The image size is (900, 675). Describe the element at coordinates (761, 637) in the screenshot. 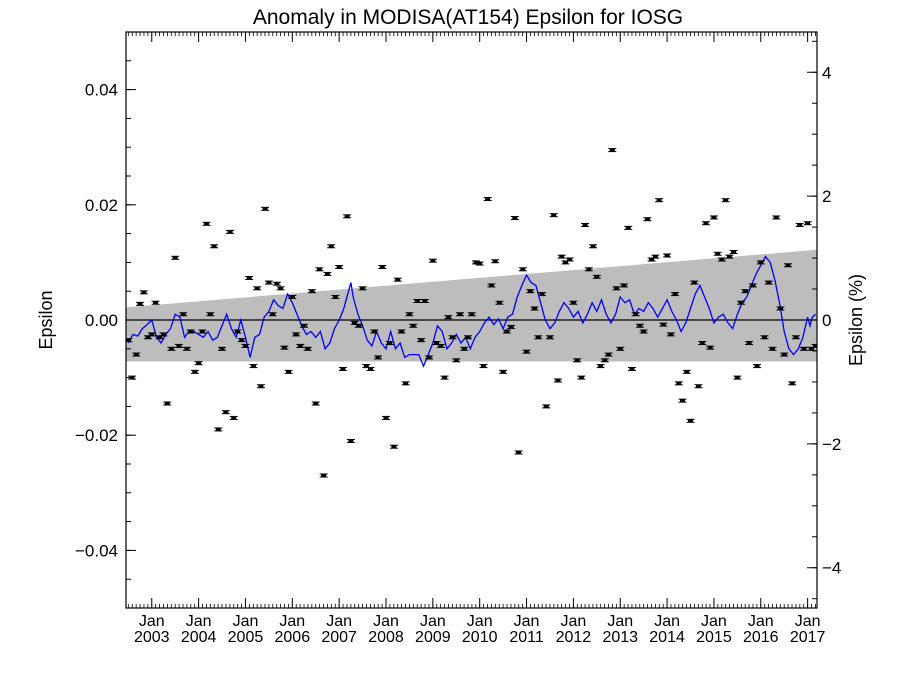

I see `x-tick-label-year: 2016` at that location.